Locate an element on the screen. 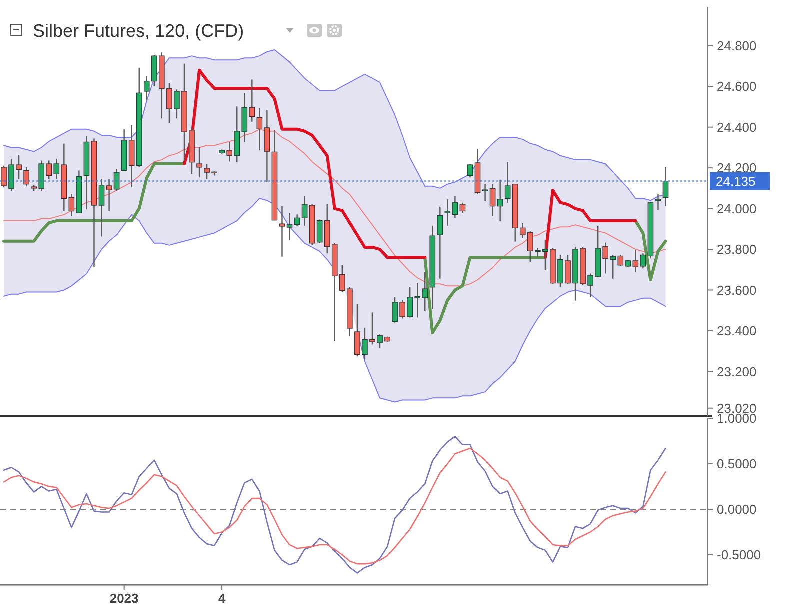 The height and width of the screenshot is (609, 786). y-tick-label: 23.800 is located at coordinates (737, 250).